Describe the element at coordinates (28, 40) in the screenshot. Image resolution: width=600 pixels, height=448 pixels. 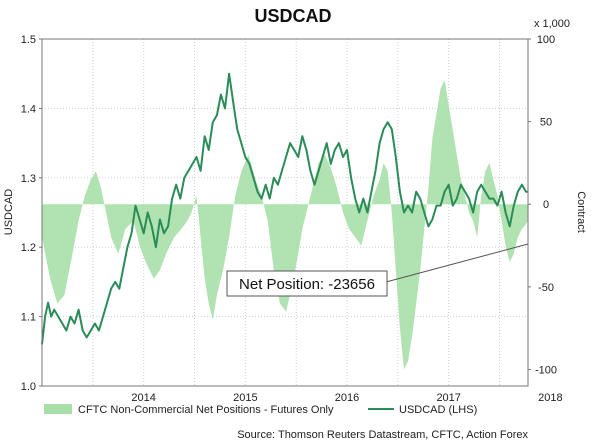
I see `left-tick-label: 1.5` at that location.